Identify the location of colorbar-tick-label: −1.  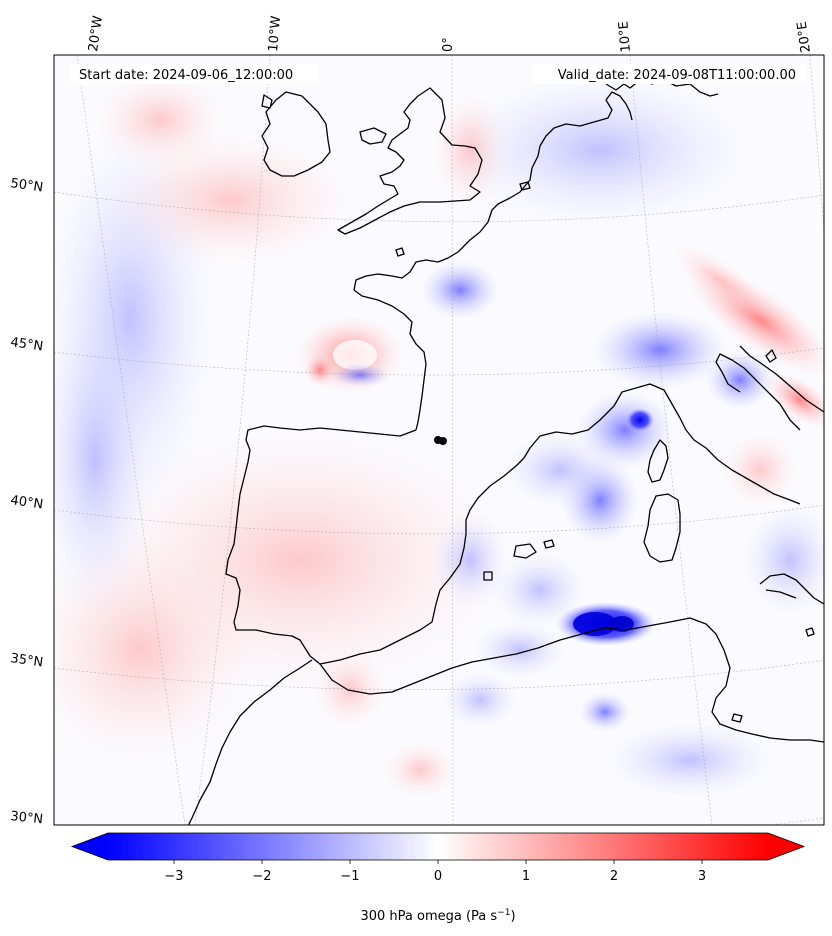
(349, 876).